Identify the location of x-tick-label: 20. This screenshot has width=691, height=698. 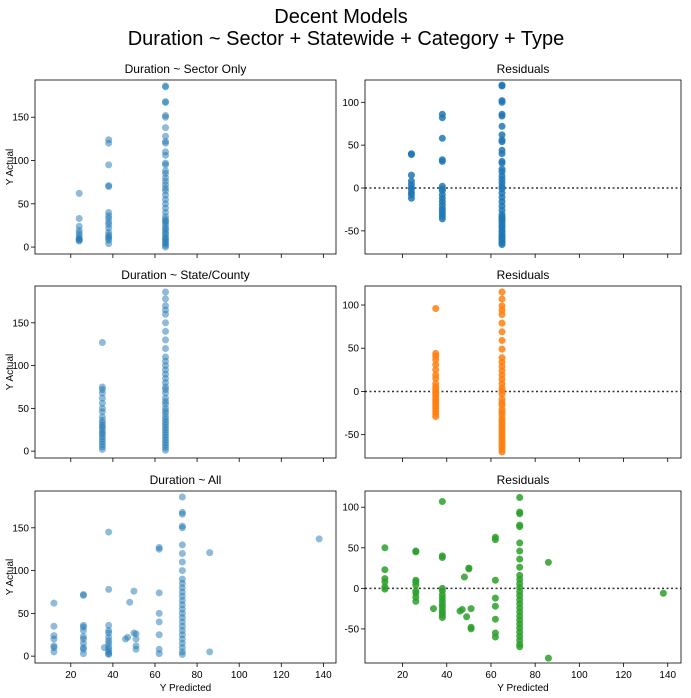
(71, 675).